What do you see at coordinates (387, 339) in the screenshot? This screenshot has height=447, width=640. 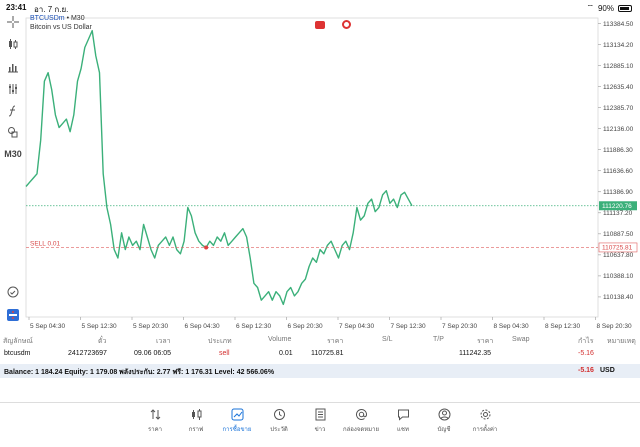 I see `header-sl: S/L` at bounding box center [387, 339].